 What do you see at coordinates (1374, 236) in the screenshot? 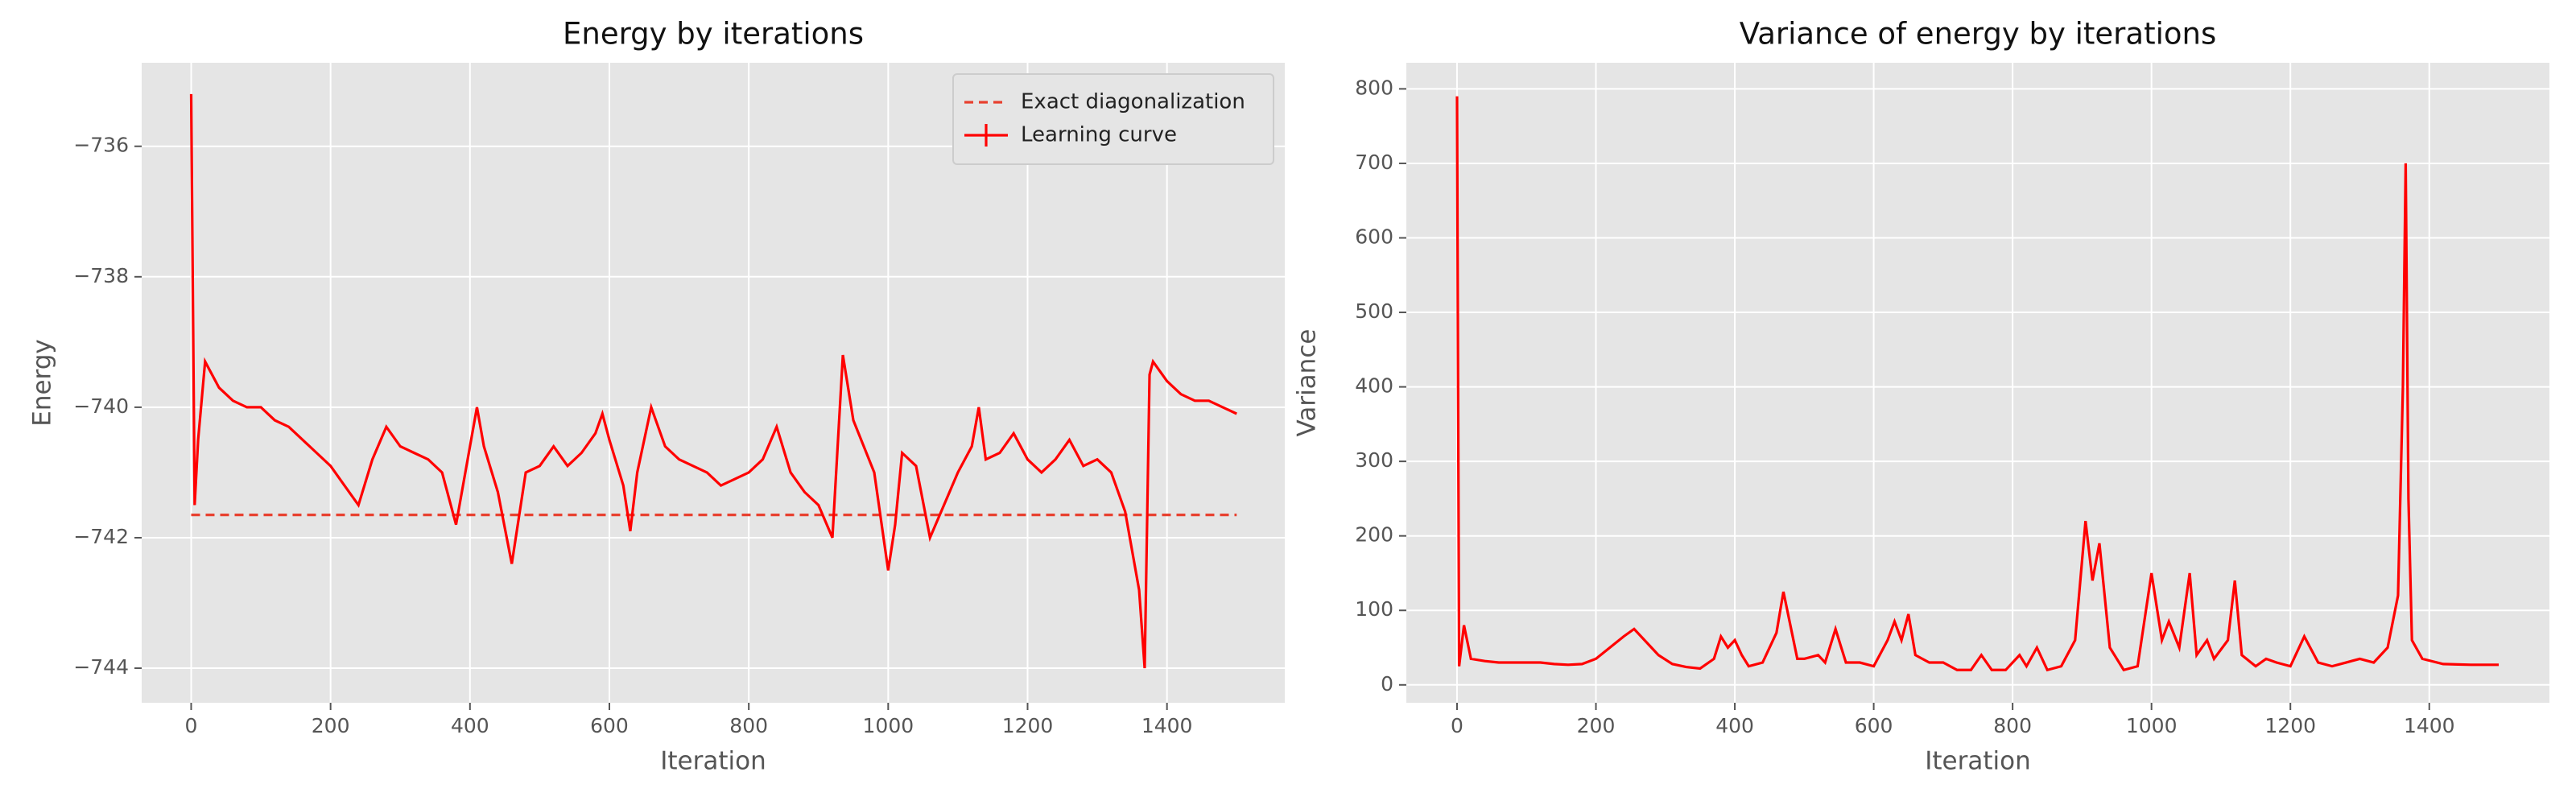
I see `y-tick-label: 600` at bounding box center [1374, 236].